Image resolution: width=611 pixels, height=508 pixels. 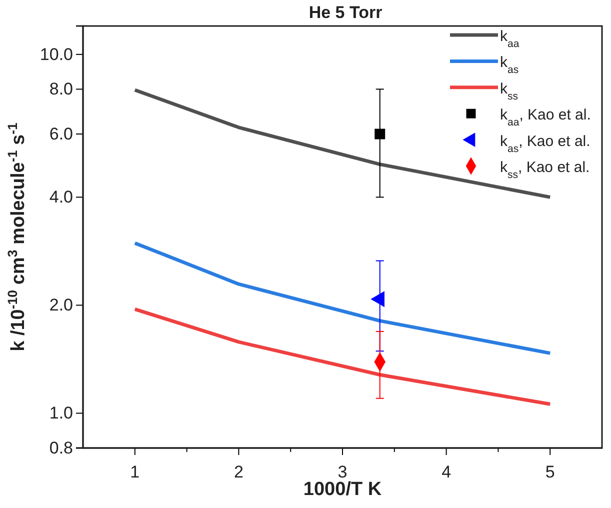 I want to click on legend-label: k$_{ss}$, Kao et al., so click(x=545, y=170).